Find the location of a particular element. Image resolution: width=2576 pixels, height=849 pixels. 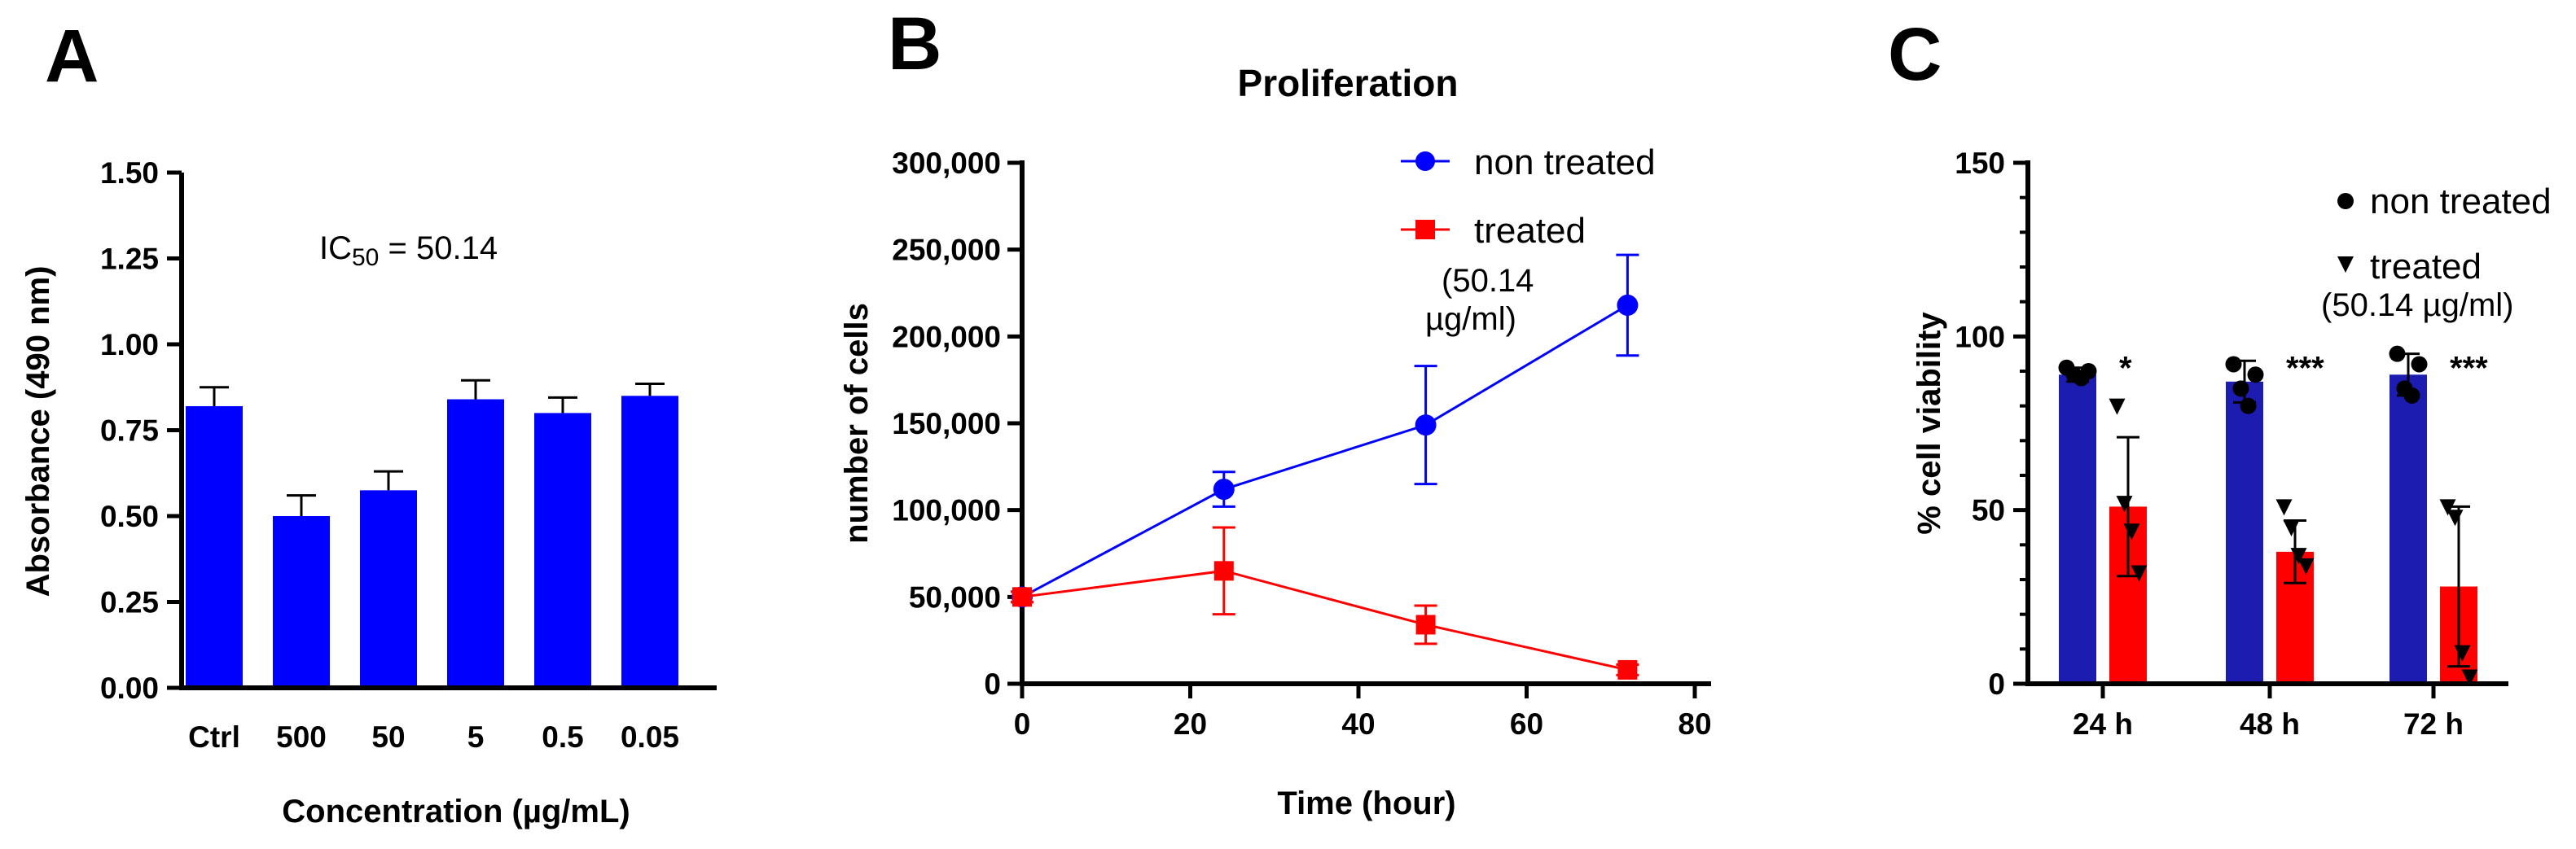

panel-c-error-bar is located at coordinates (2128, 506).